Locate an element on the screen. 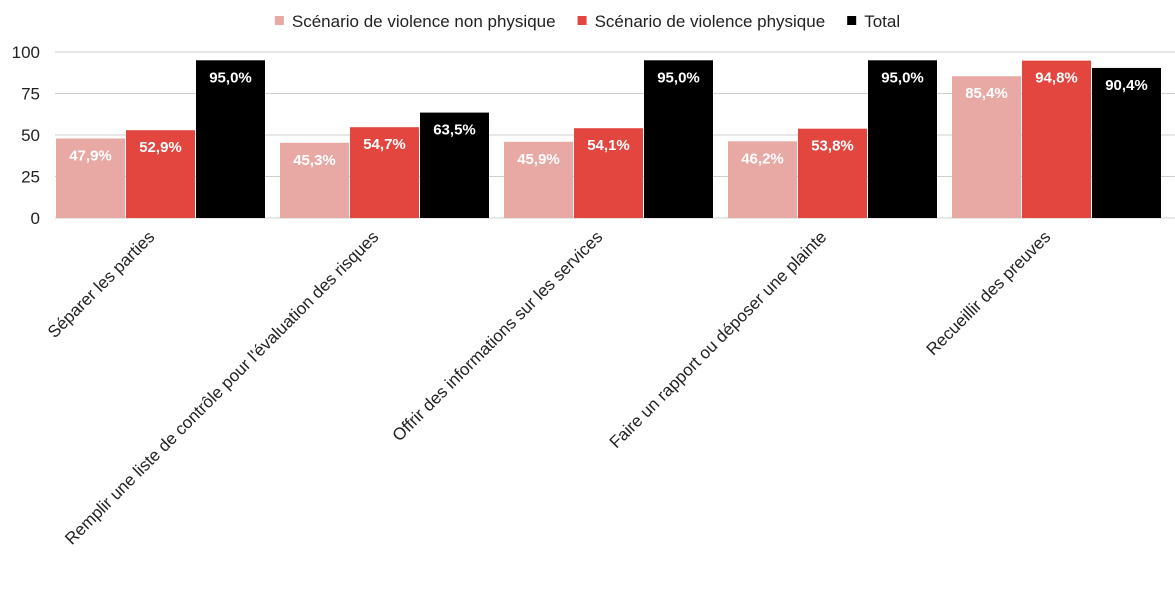 Image resolution: width=1175 pixels, height=591 pixels. data-label: 46,2% is located at coordinates (762, 158).